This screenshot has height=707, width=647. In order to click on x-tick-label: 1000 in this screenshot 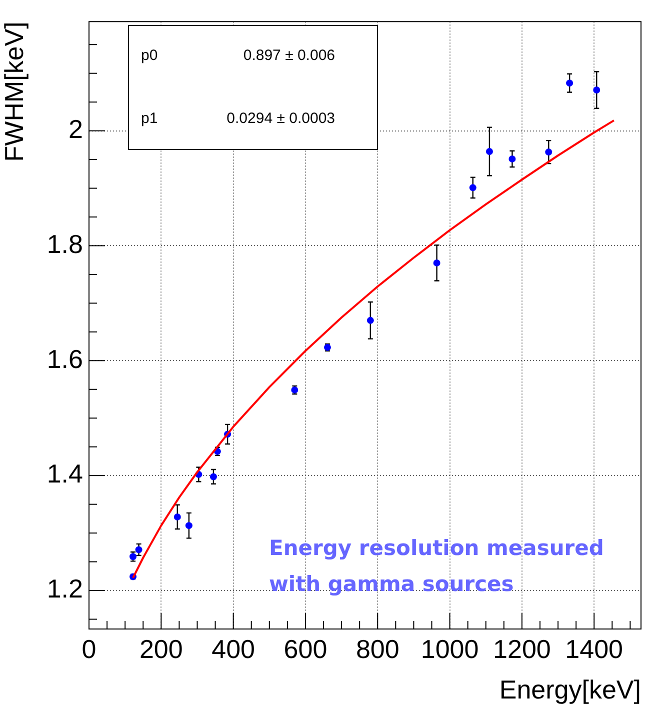, I will do `click(449, 649)`.